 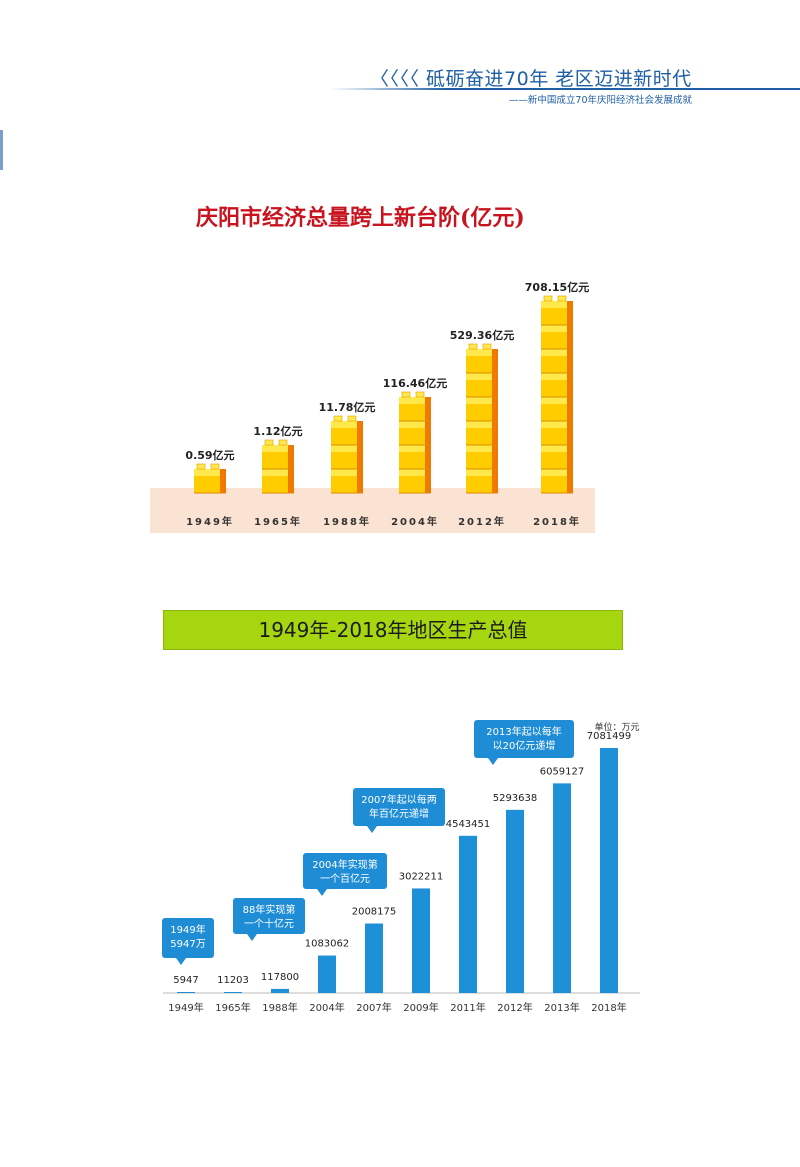 What do you see at coordinates (326, 1007) in the screenshot?
I see `chart2-category-label: 2004年` at bounding box center [326, 1007].